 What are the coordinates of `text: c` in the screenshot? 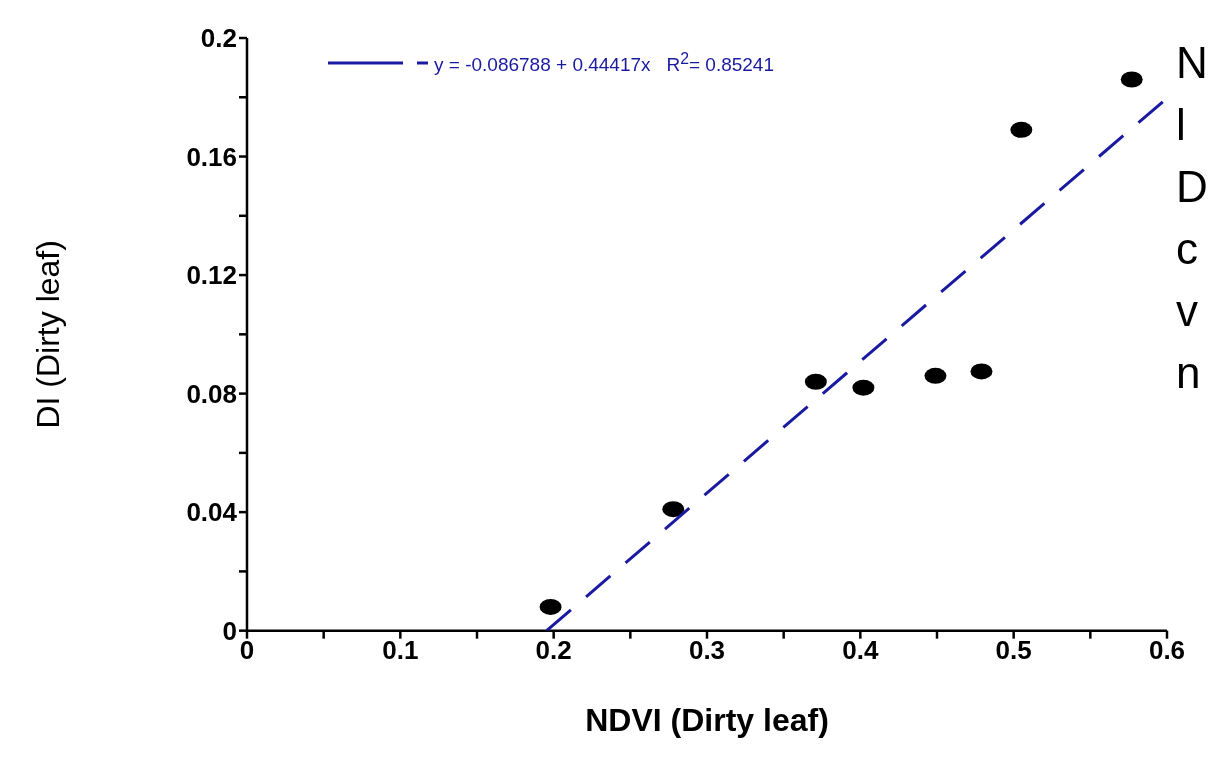 It's located at (1187, 249).